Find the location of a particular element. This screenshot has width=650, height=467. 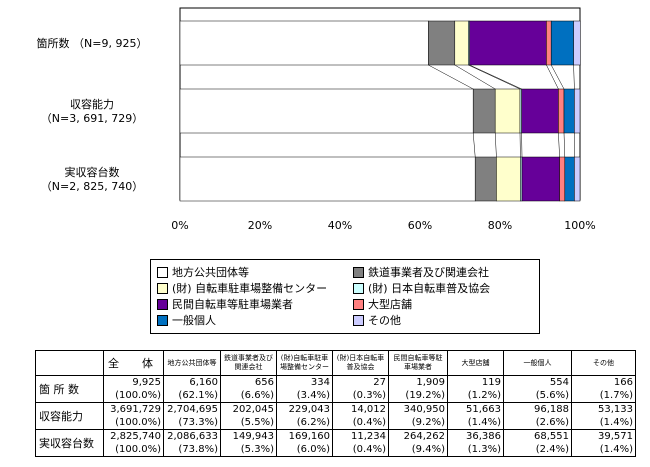

legend-label: 鉄道事業者及び関連会社 is located at coordinates (428, 272).